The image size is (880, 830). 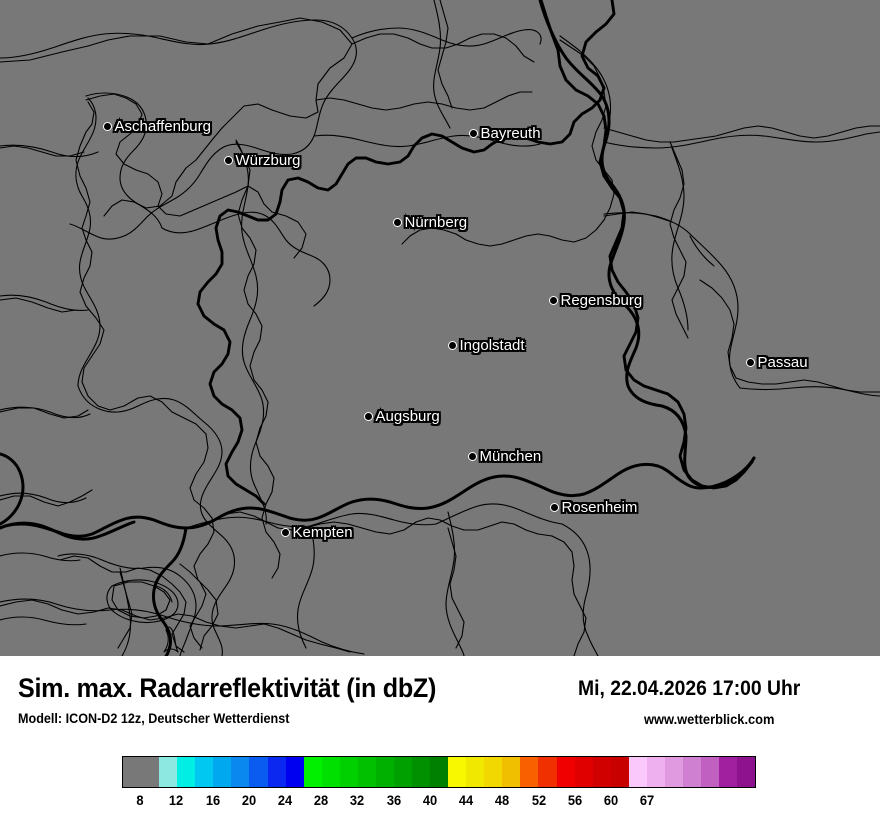 What do you see at coordinates (285, 800) in the screenshot?
I see `colorbar-tick: 24` at bounding box center [285, 800].